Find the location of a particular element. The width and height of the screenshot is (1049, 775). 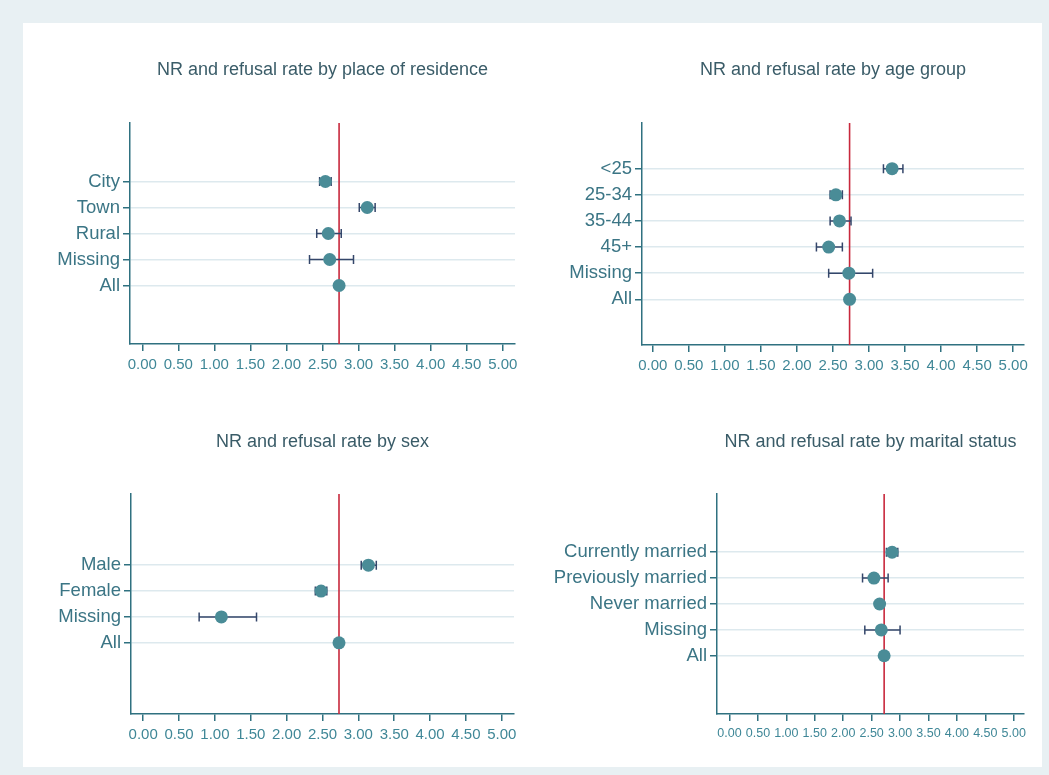

y-tick-label: 25-34 is located at coordinates (608, 193).